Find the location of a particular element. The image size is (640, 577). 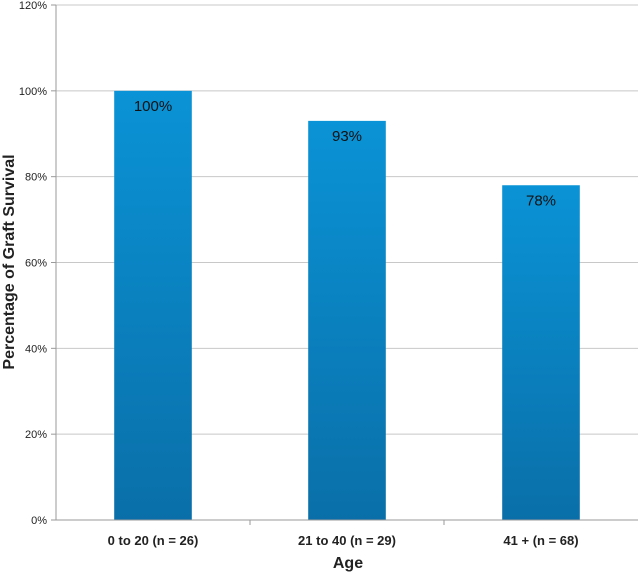

y-tick-label: 120% is located at coordinates (33, 6).